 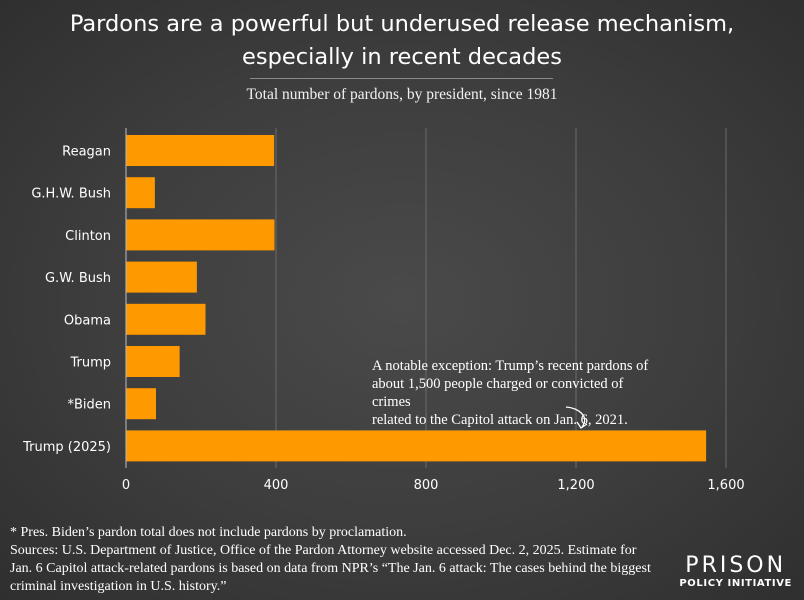 I want to click on logo-line-1: PRISON, so click(x=736, y=565).